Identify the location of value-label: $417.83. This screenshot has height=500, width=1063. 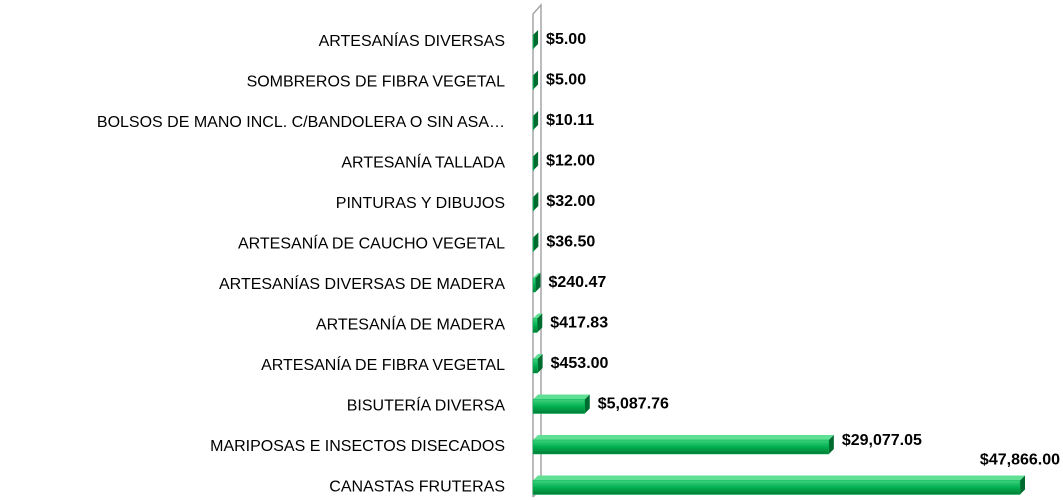
(579, 323).